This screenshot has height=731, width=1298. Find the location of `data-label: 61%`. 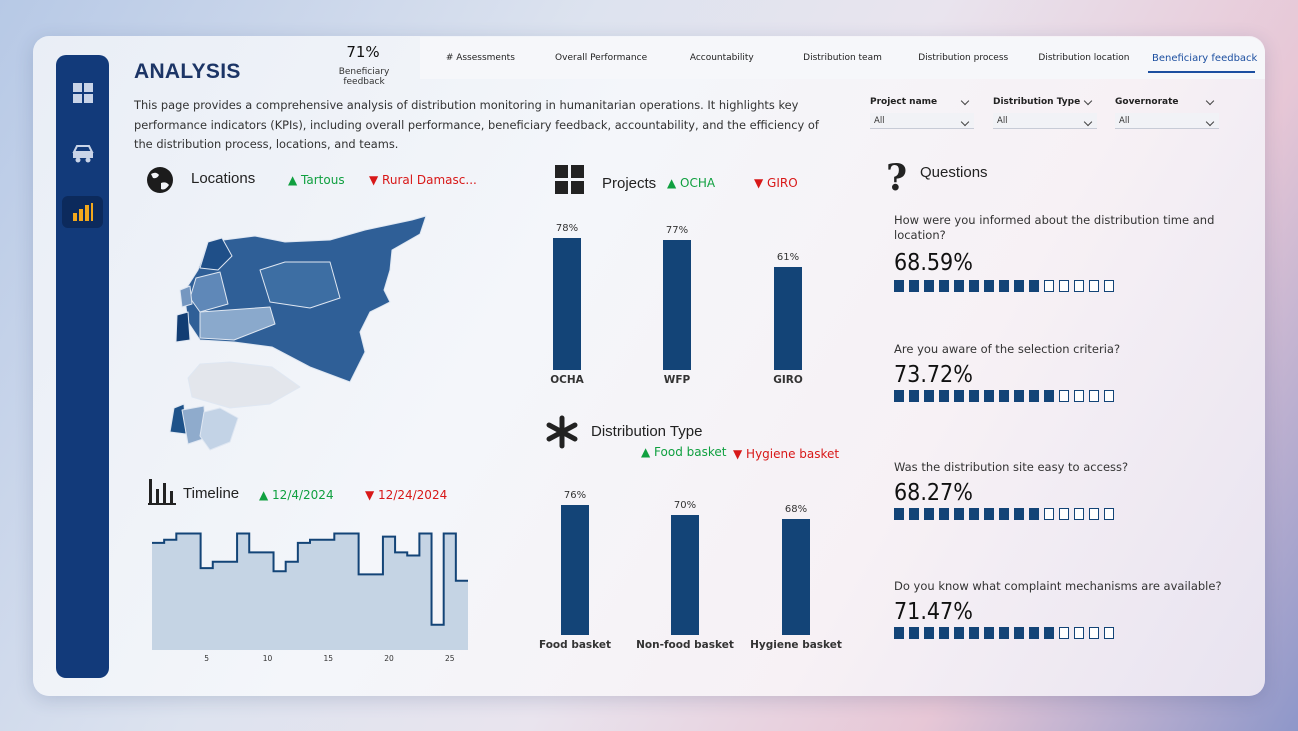

data-label: 61% is located at coordinates (788, 257).